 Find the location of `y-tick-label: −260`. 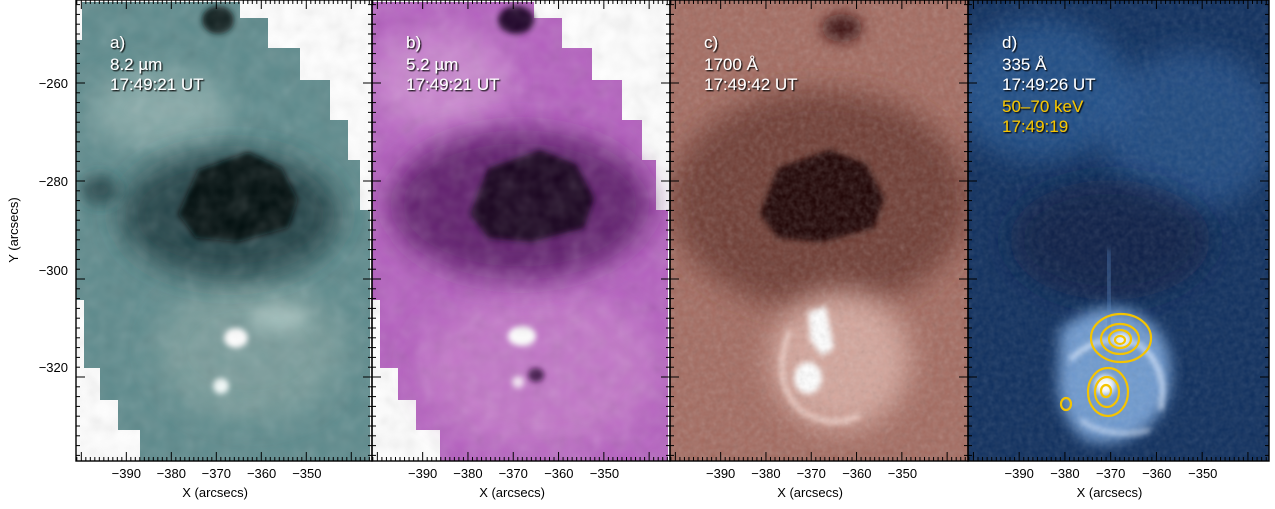

y-tick-label: −260 is located at coordinates (53, 83).